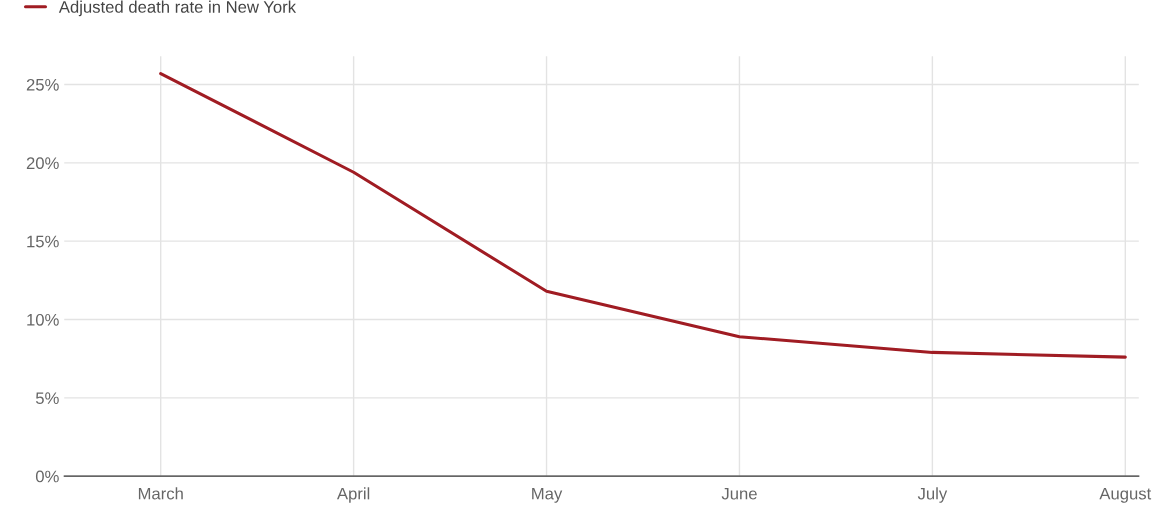 The image size is (1168, 512). I want to click on y-tick-label: 25%, so click(42, 84).